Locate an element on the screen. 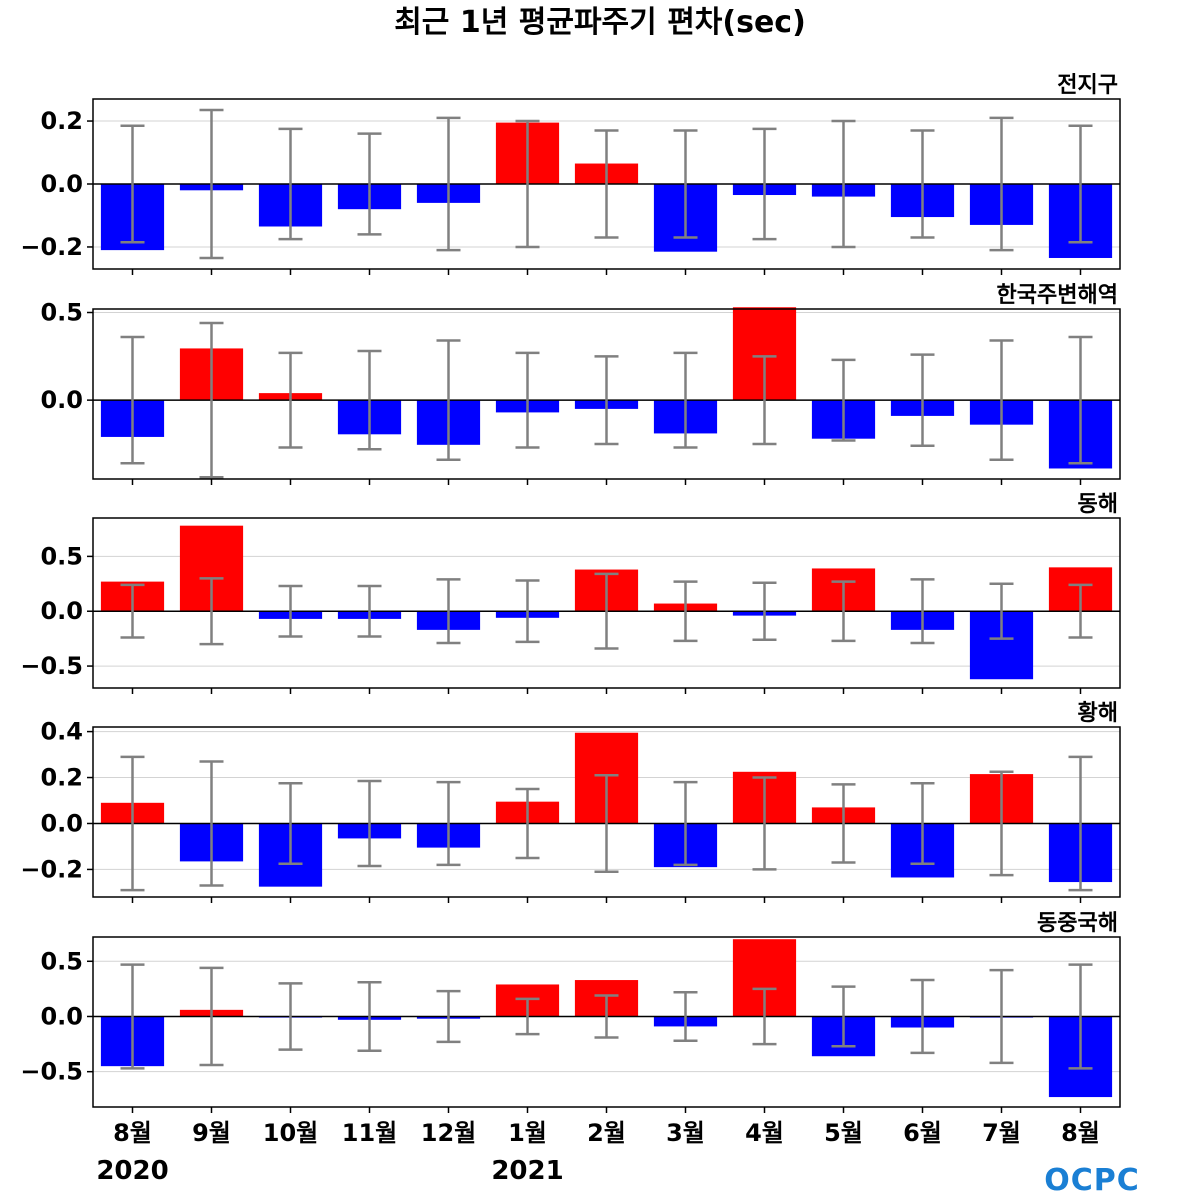 This screenshot has width=1200, height=1200. x-axis-labels: 8월 9월 10월 11월 12월 1월 2월 3월 4월 5월 6월 7월 8월 2020 2021 is located at coordinates (598, 1152).